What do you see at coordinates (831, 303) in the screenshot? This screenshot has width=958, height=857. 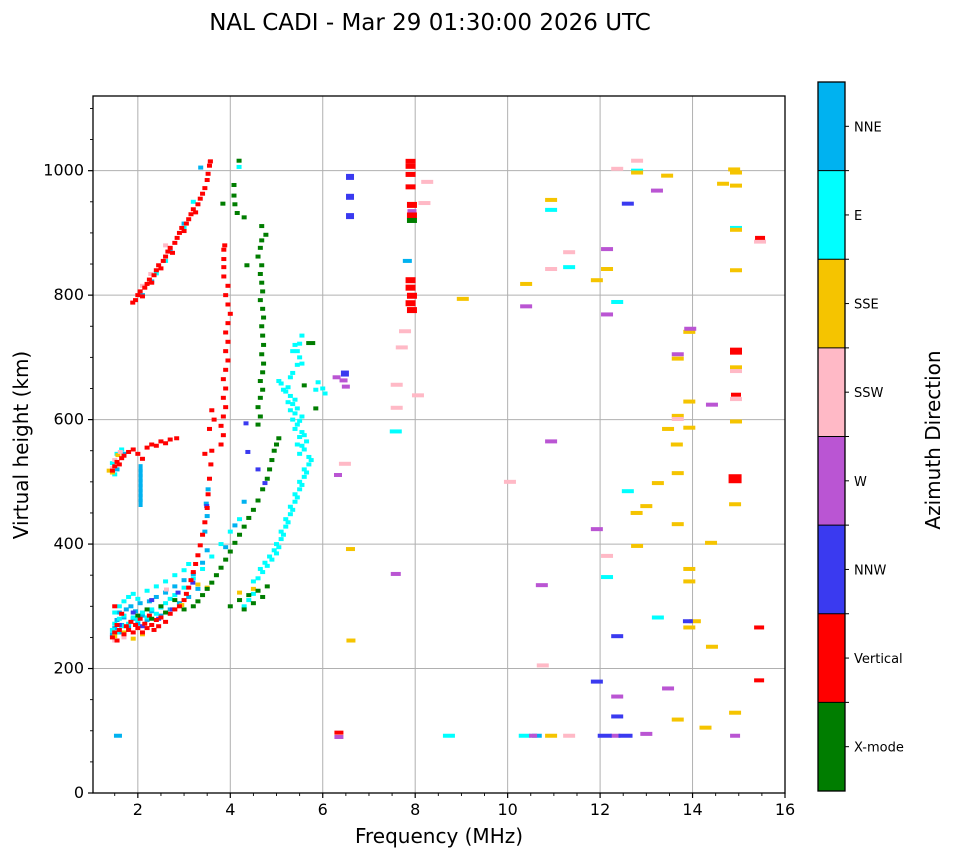 I see `colorbar-segment-SSE` at bounding box center [831, 303].